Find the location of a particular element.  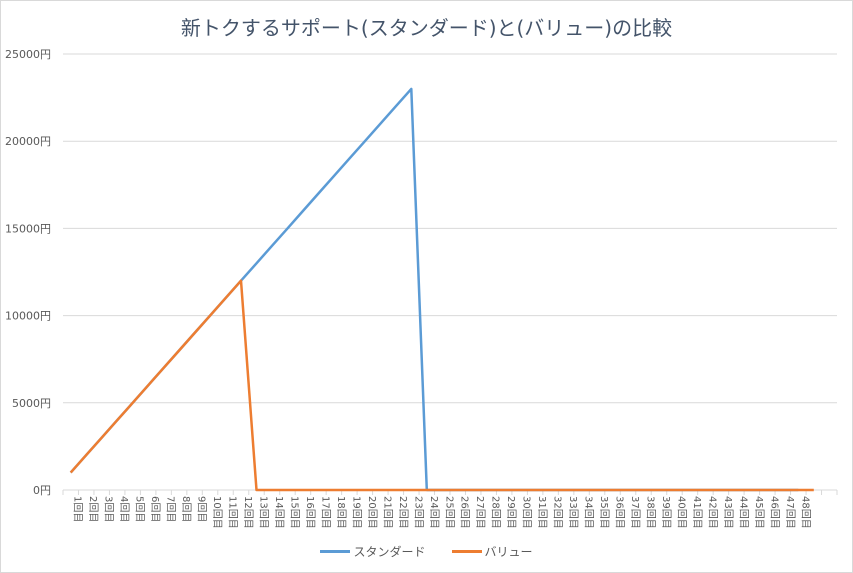

x-tick-label: 45回目 is located at coordinates (759, 512).